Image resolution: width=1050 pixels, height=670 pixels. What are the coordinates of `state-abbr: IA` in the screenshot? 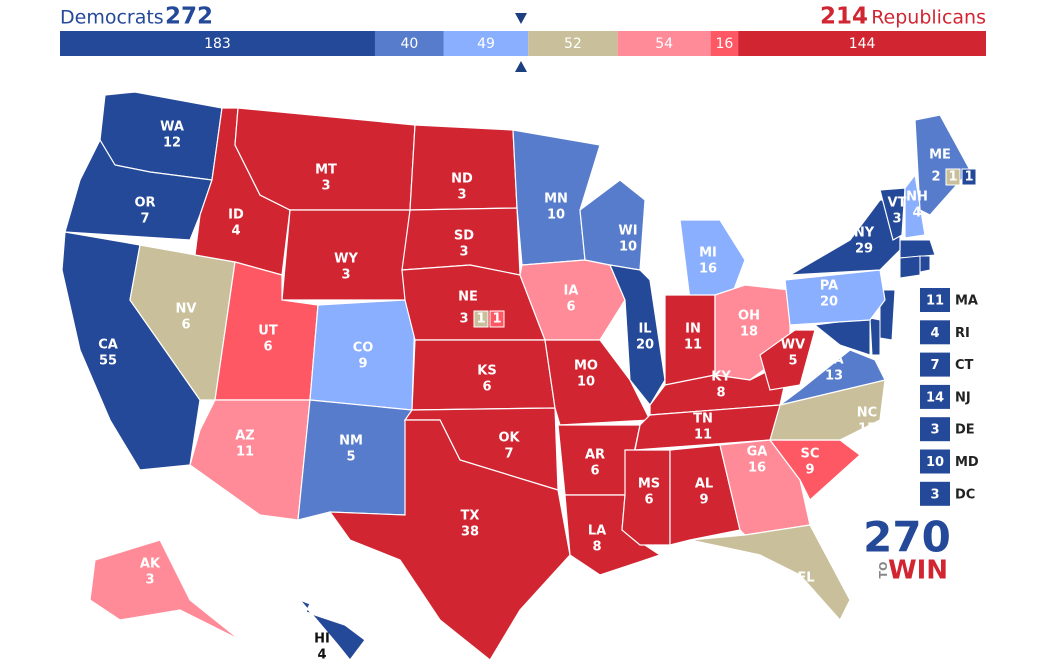 It's located at (571, 291).